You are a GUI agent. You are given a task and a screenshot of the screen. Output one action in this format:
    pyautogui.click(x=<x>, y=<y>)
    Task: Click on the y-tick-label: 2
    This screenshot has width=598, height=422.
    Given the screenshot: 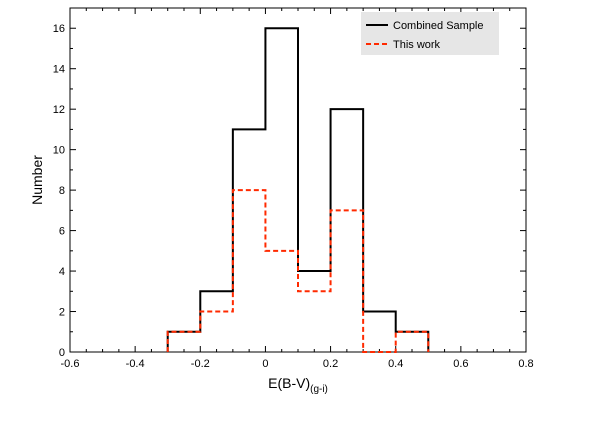 What is the action you would take?
    pyautogui.click(x=62, y=313)
    